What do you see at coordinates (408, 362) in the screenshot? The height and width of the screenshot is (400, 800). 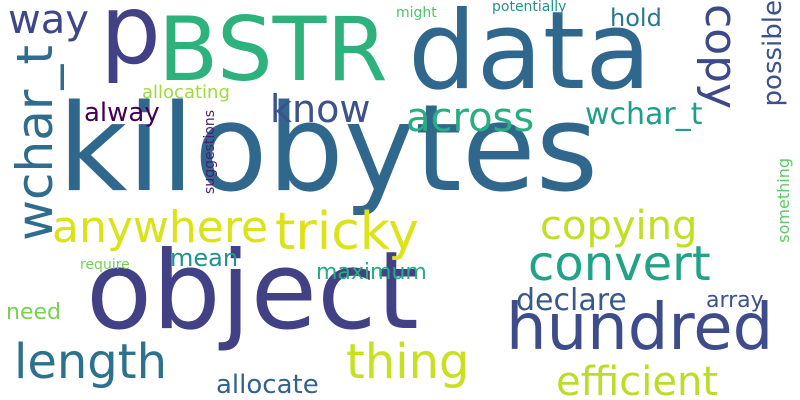 I see `word-thing: thing` at bounding box center [408, 362].